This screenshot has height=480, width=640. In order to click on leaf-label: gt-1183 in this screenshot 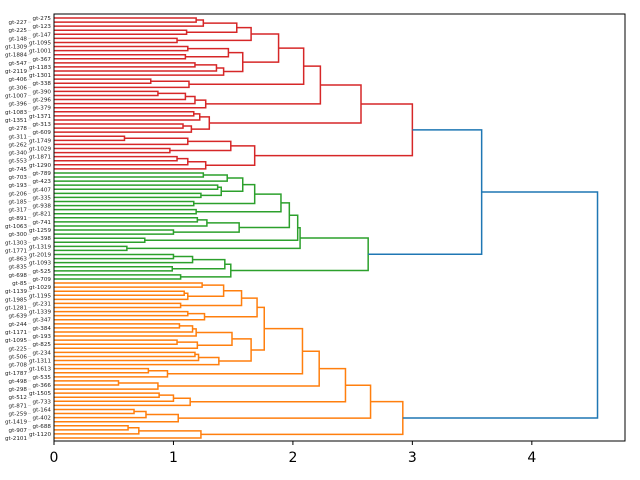, I will do `click(40, 68)`.